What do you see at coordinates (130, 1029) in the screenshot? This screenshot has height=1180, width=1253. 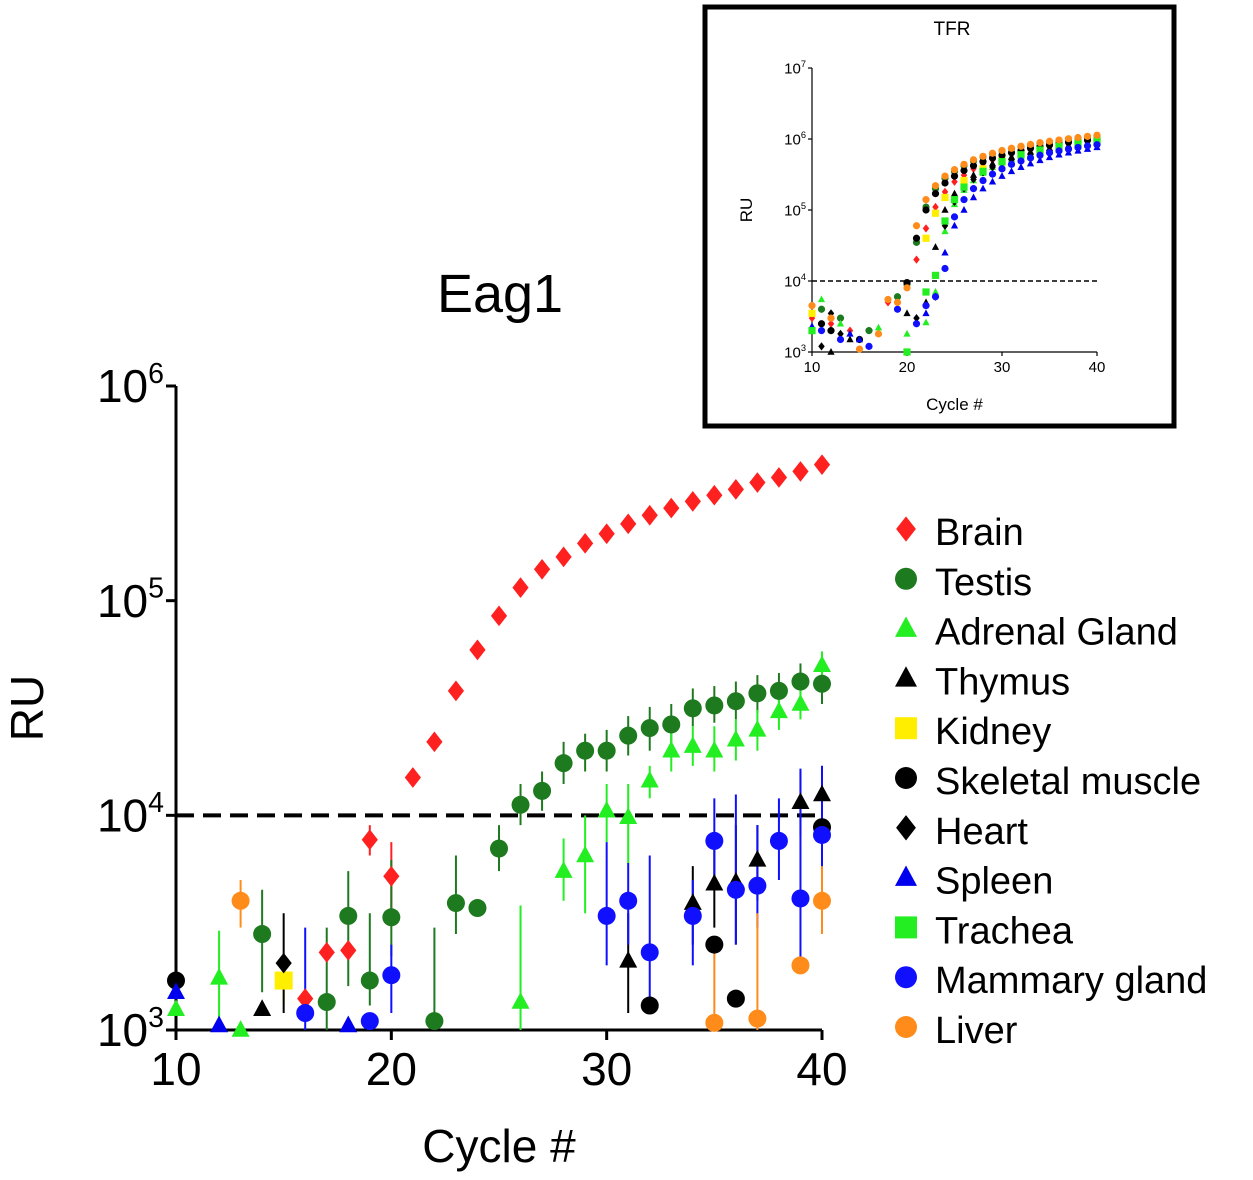 I see `main-y-tick-label: 10³` at bounding box center [130, 1029].